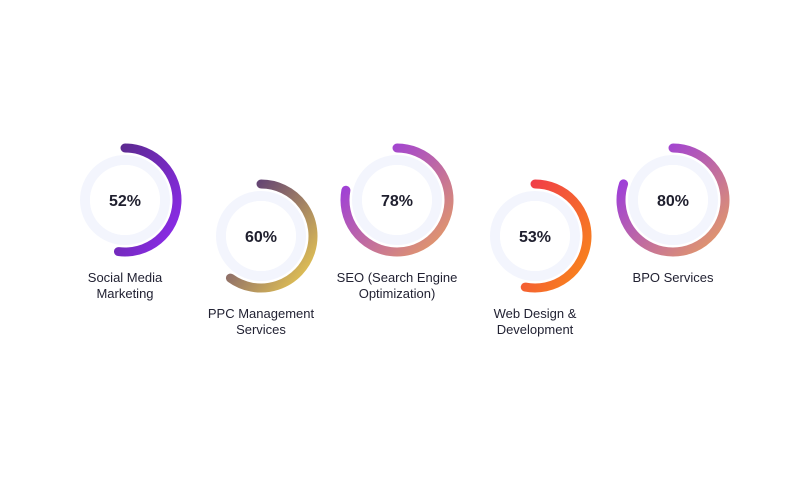 The width and height of the screenshot is (800, 480). Describe the element at coordinates (397, 277) in the screenshot. I see `gauge-label-line: SEO (Search Engine` at that location.